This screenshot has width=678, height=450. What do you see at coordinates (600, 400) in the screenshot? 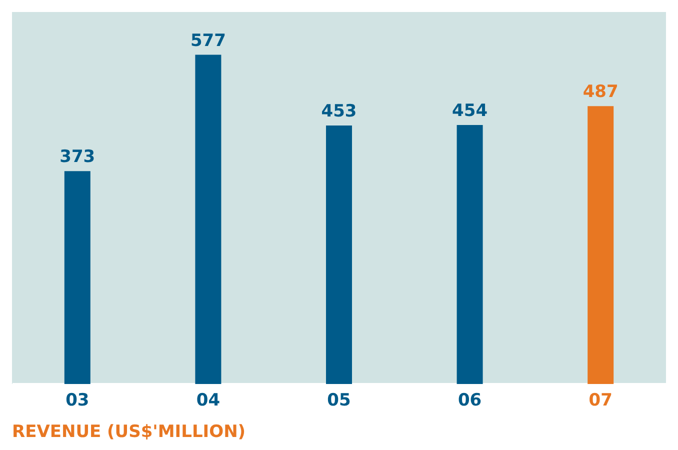
I see `x-tick-label: 07` at bounding box center [600, 400].